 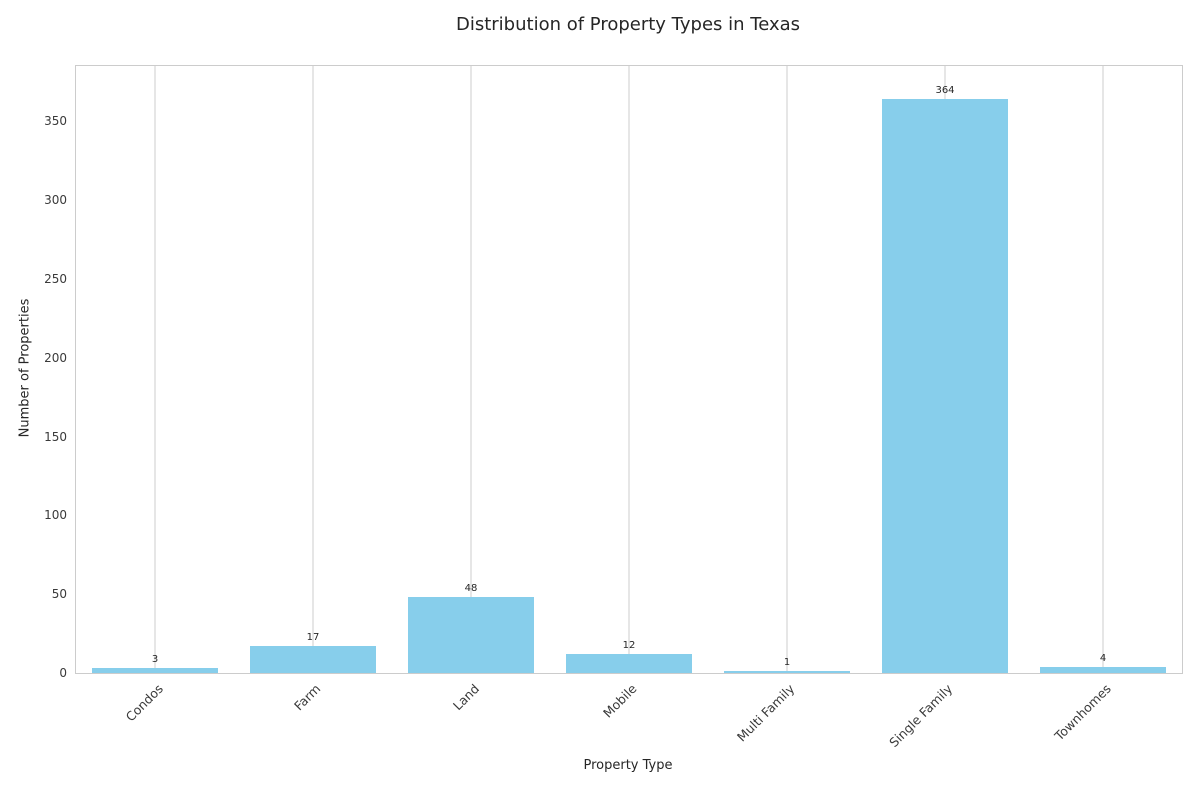 I want to click on bar-farm, so click(x=313, y=659).